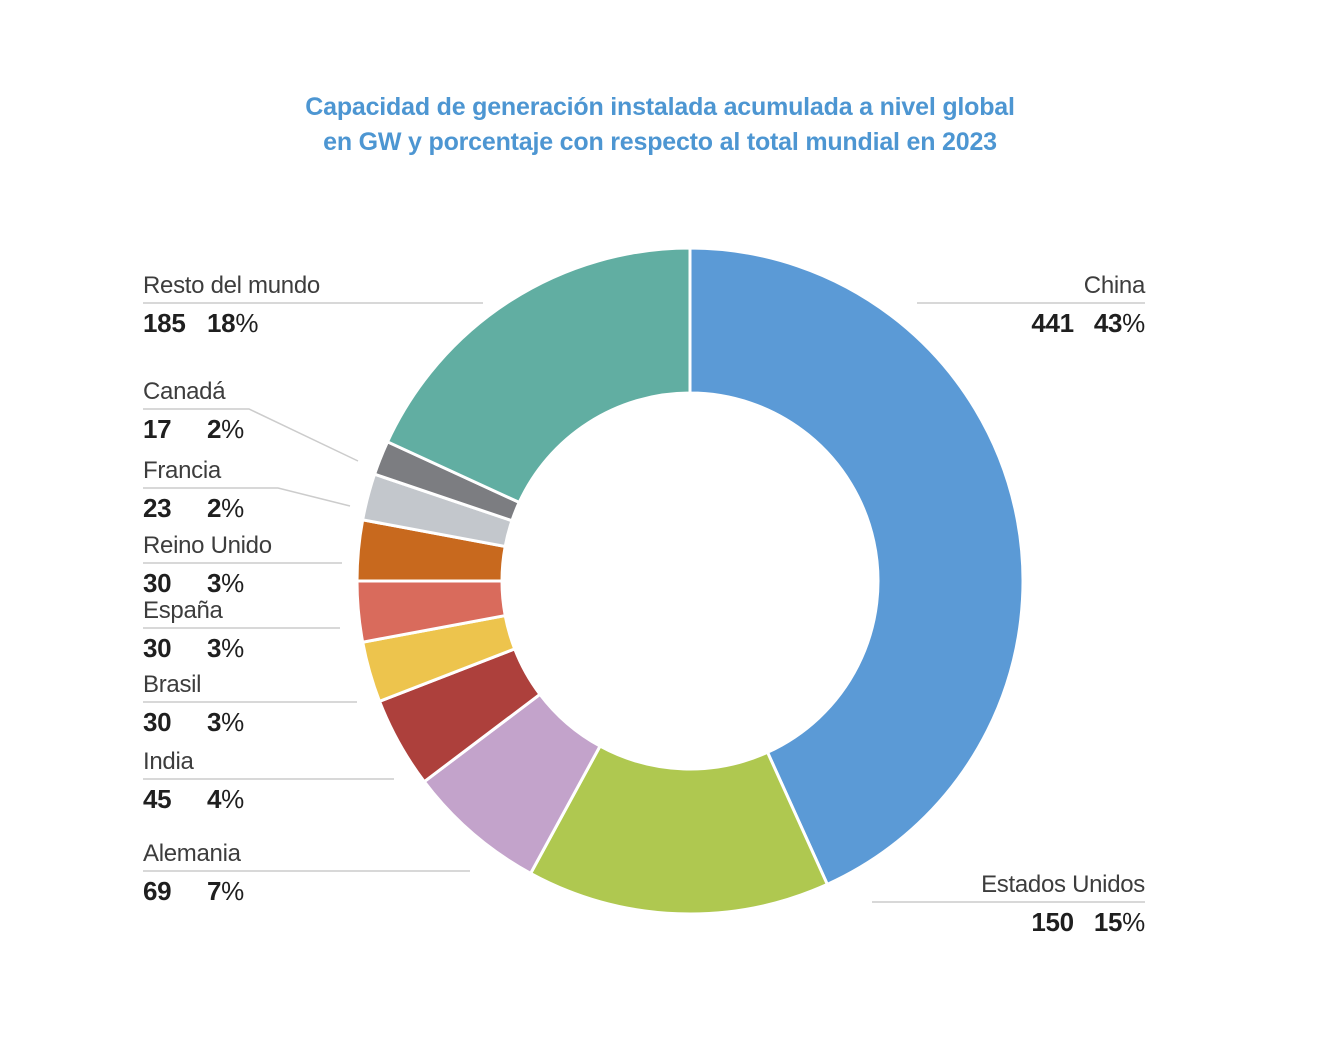 The width and height of the screenshot is (1320, 1049). What do you see at coordinates (193, 429) in the screenshot?
I see `segment-values: 17 2%` at bounding box center [193, 429].